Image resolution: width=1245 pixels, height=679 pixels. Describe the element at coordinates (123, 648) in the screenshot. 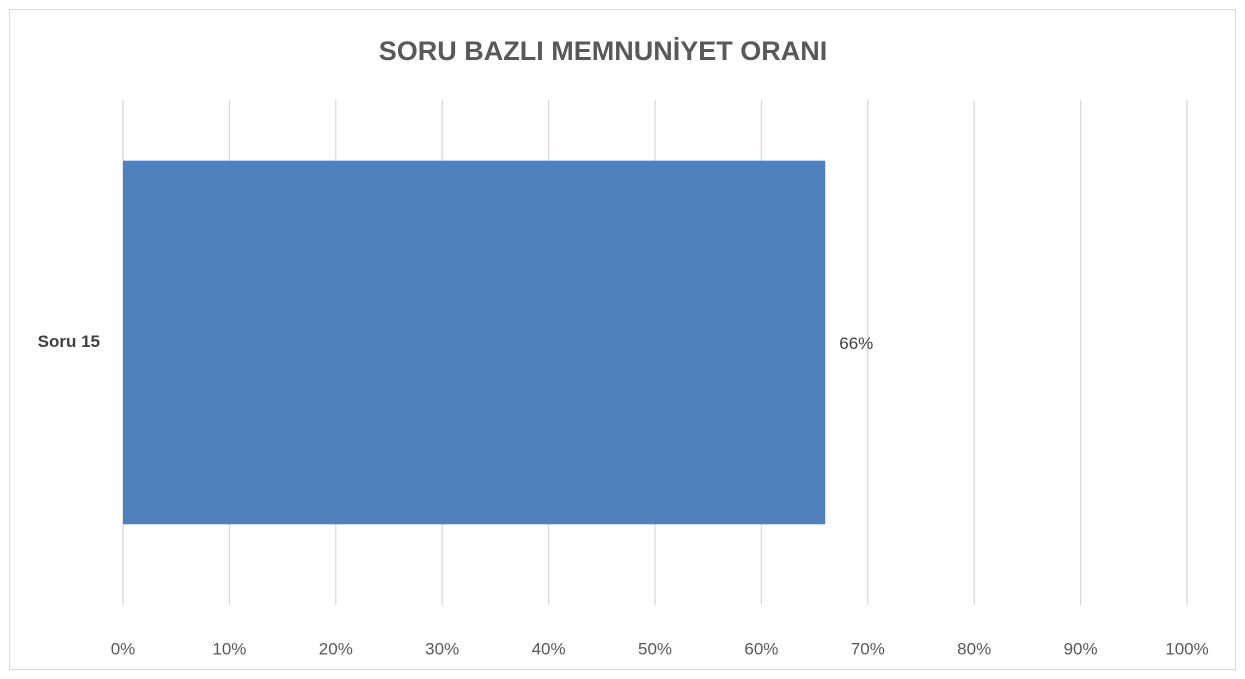

I see `x-tick-label: 0%` at that location.